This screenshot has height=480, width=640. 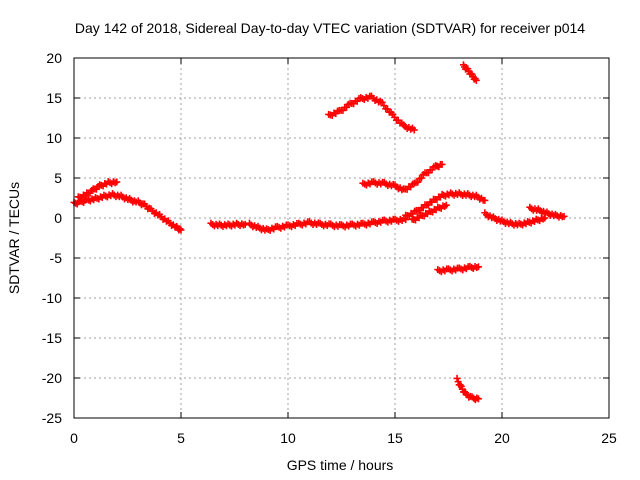 I want to click on x-tick-label: 10, so click(x=288, y=438).